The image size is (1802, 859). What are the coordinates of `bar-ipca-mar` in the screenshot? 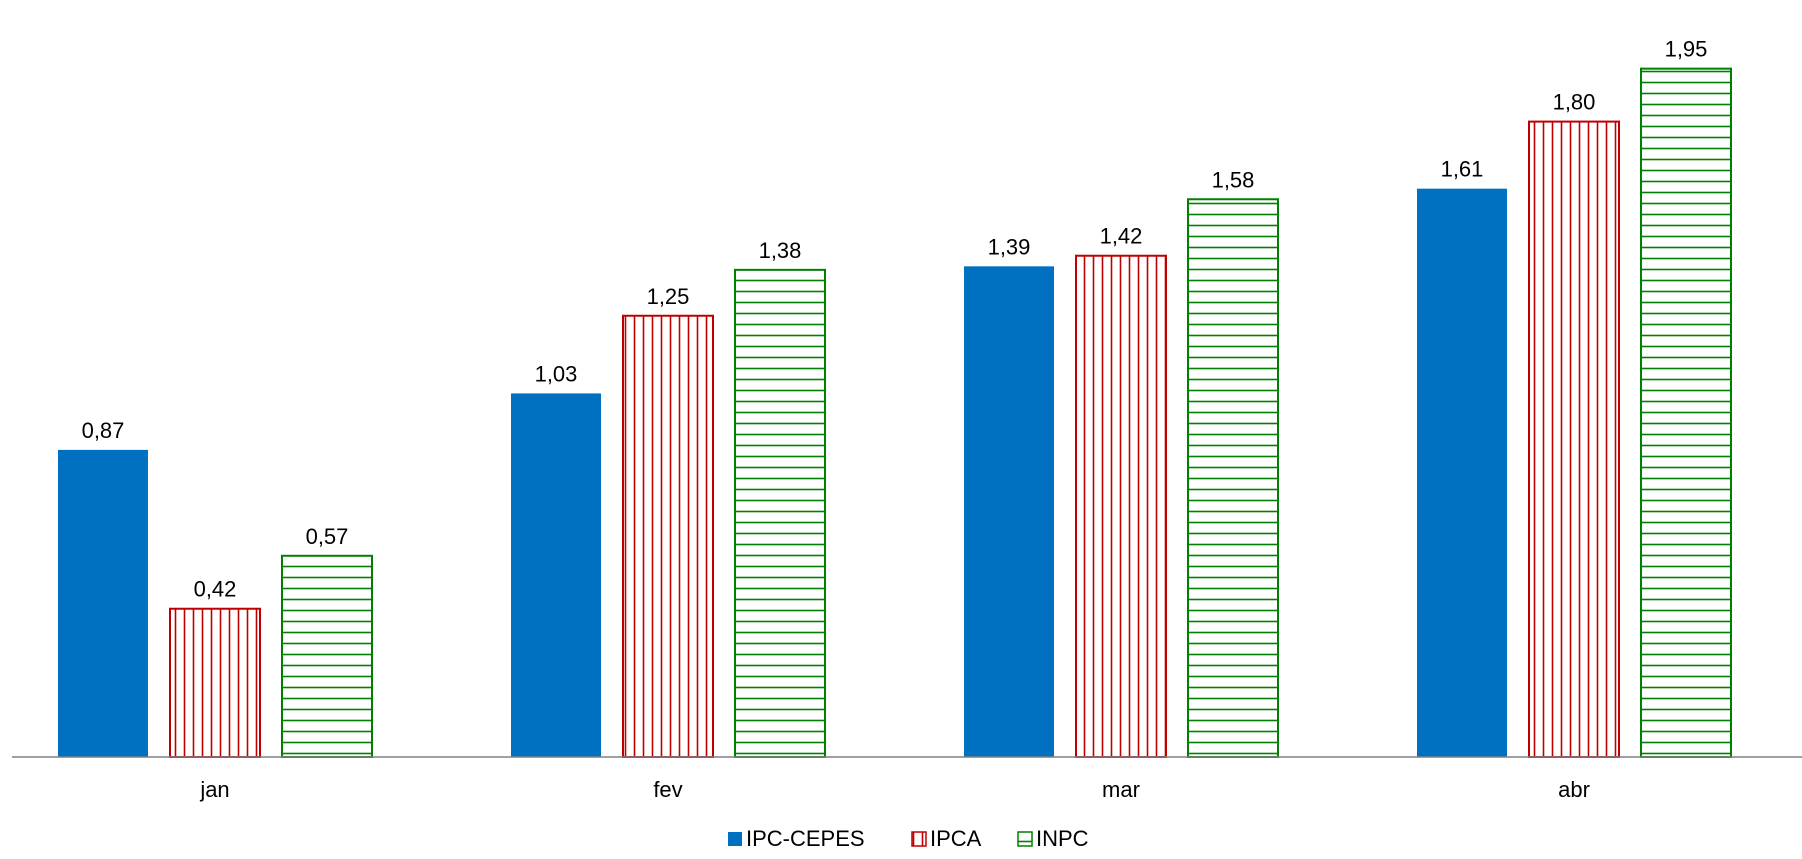 It's located at (1121, 506).